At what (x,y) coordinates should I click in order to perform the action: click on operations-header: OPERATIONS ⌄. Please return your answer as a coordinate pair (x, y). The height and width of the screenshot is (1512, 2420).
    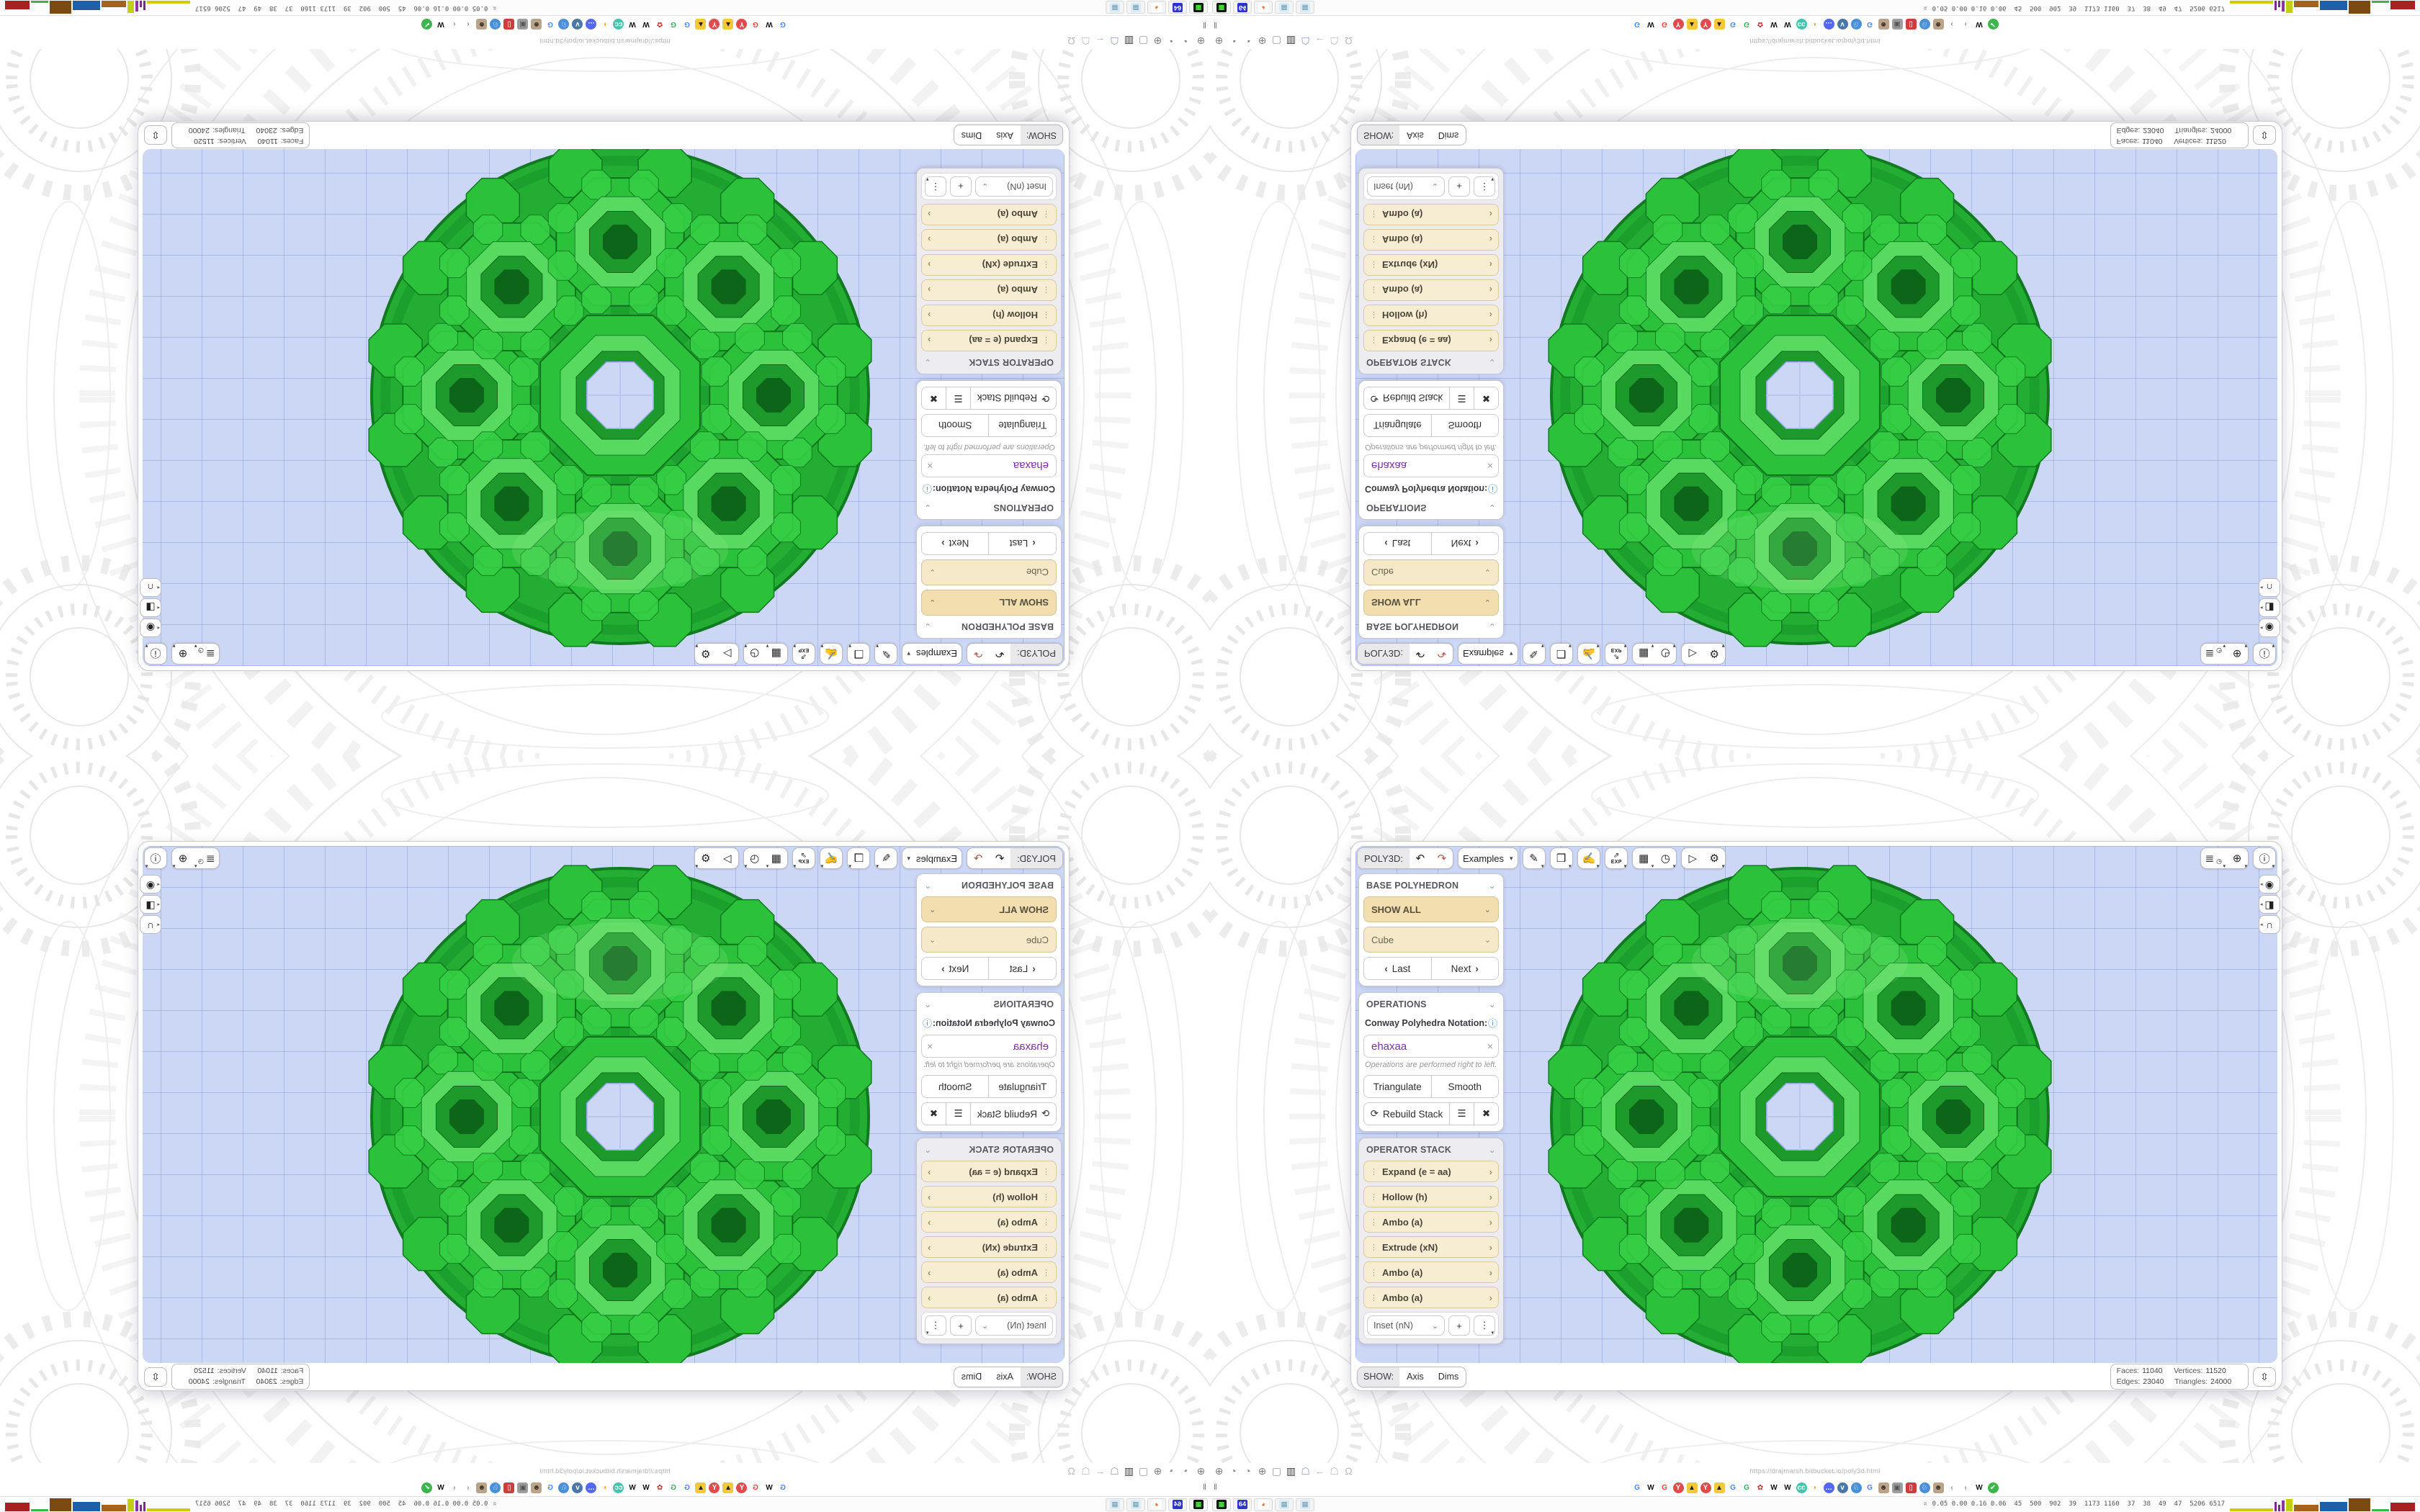
    Looking at the image, I should click on (1431, 508).